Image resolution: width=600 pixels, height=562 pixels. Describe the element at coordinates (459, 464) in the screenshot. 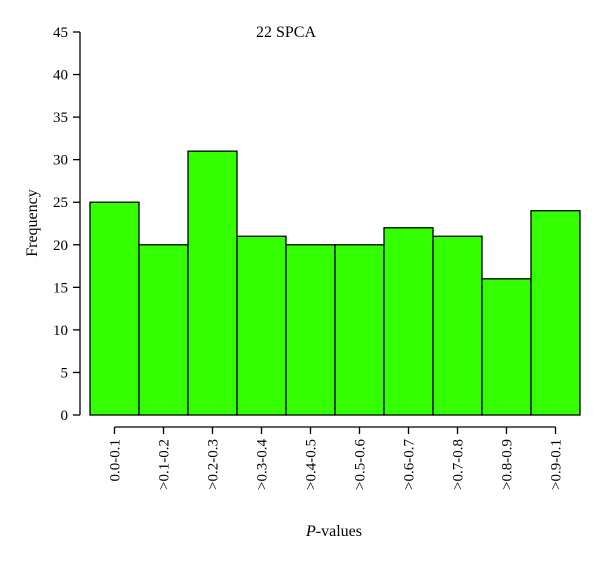

I see `x-tick-label-8: >0.7-0.8` at that location.